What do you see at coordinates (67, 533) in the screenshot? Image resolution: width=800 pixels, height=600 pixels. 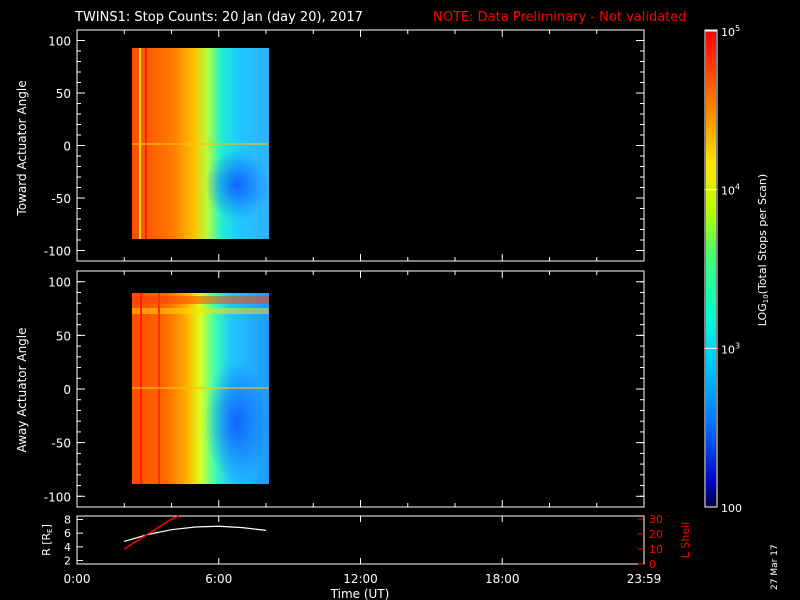 I see `radius-tick-label: 6` at bounding box center [67, 533].